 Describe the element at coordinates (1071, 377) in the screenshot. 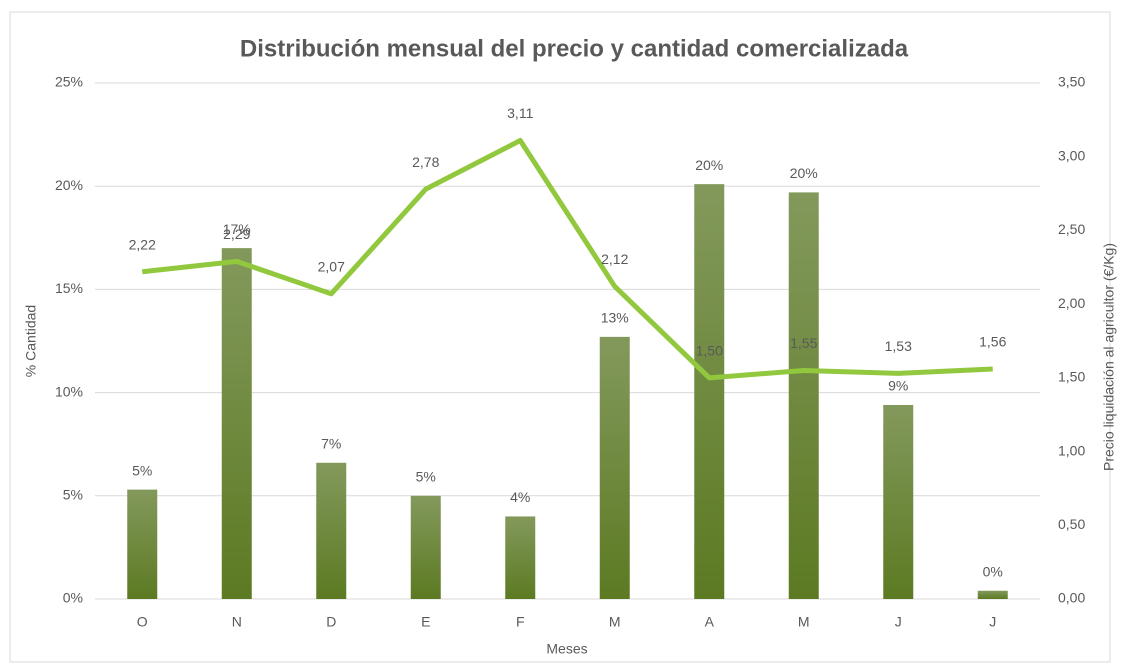

I see `y2-tick-label: 1,50` at that location.